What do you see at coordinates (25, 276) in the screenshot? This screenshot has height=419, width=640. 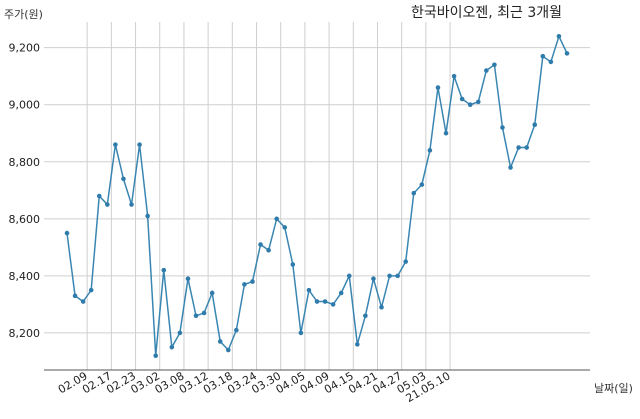 I see `y-tick-label: 8,400` at bounding box center [25, 276].